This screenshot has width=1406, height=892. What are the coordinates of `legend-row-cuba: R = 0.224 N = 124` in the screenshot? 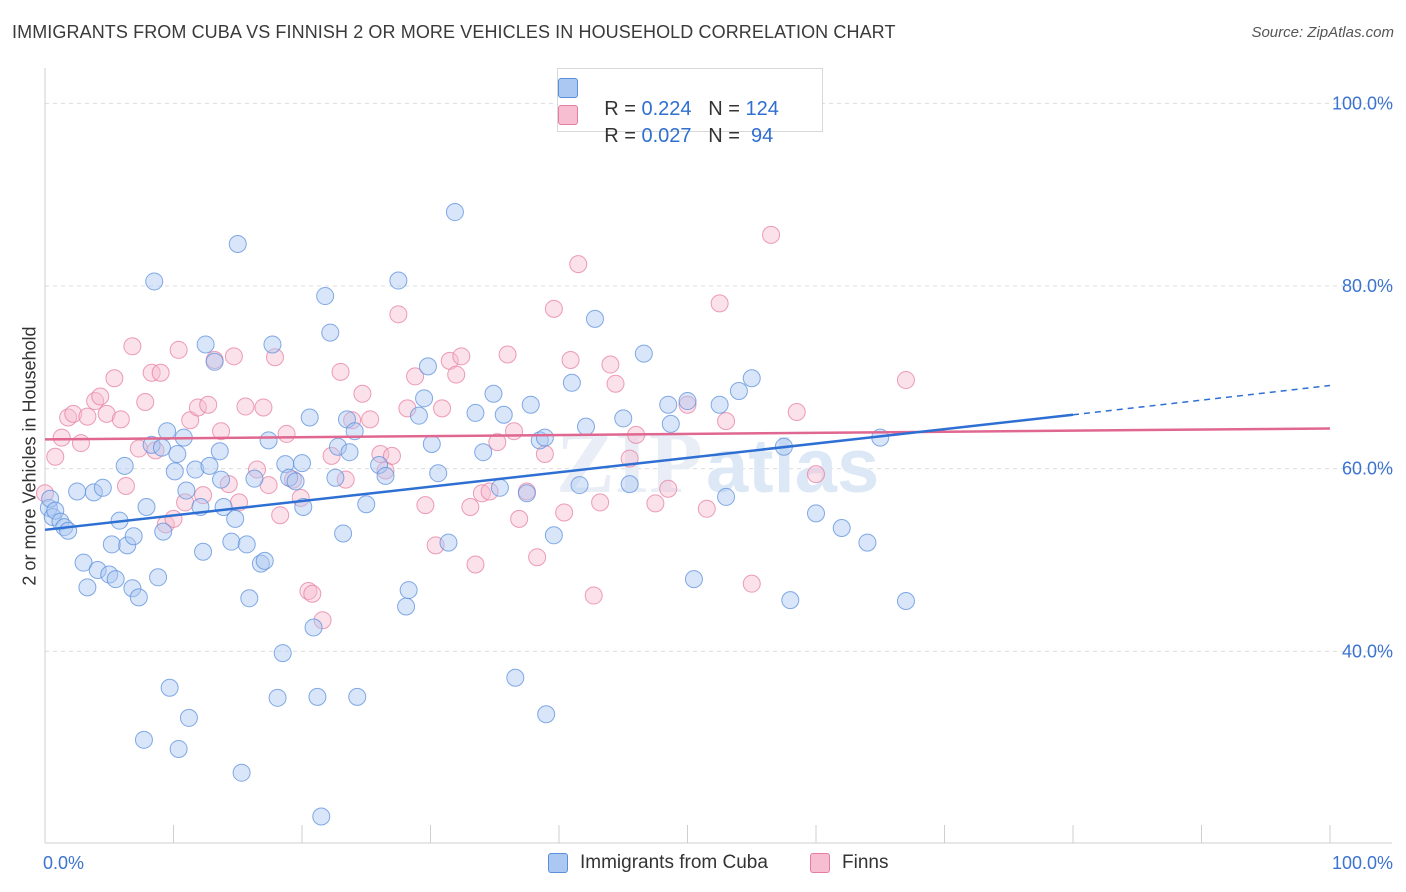 It's located at (668, 109).